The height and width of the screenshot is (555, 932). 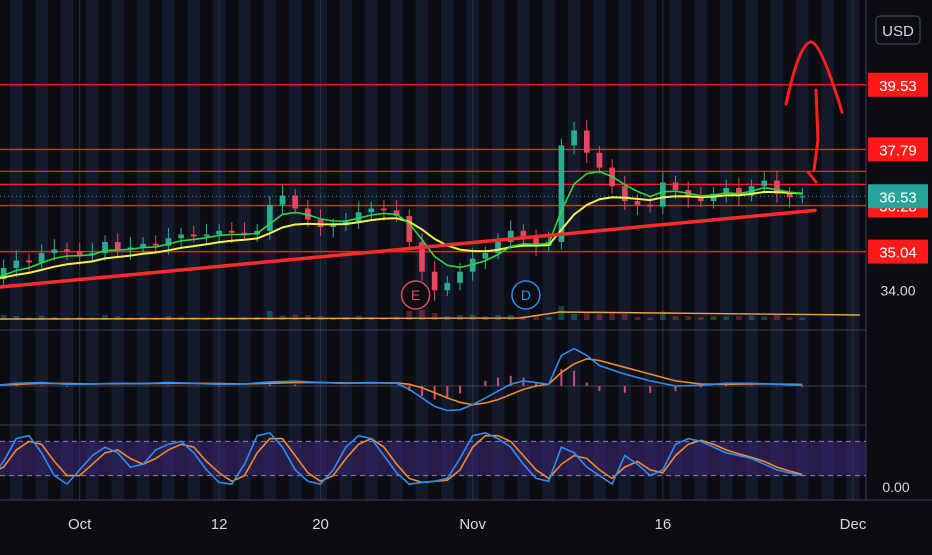 I want to click on stochastic-panel, so click(x=433, y=459).